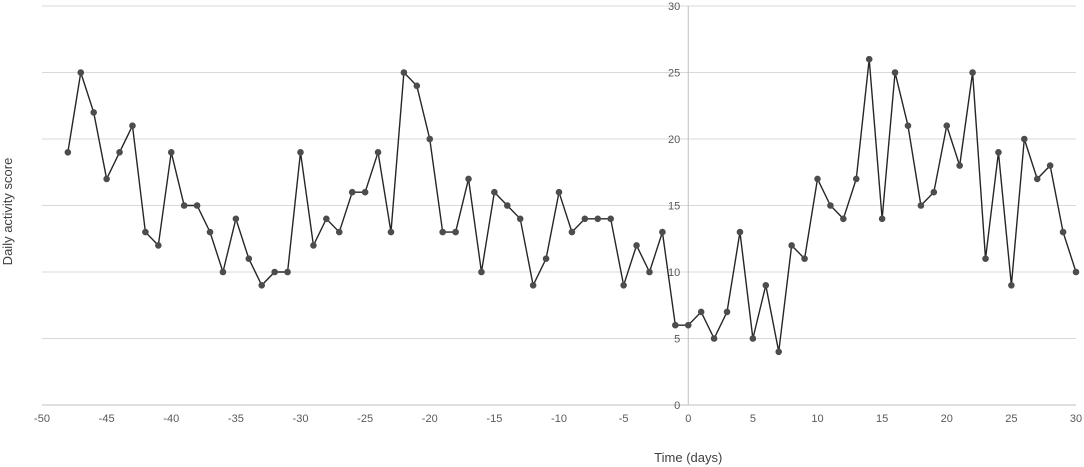 The width and height of the screenshot is (1084, 467). I want to click on y-tick-label: 20, so click(674, 140).